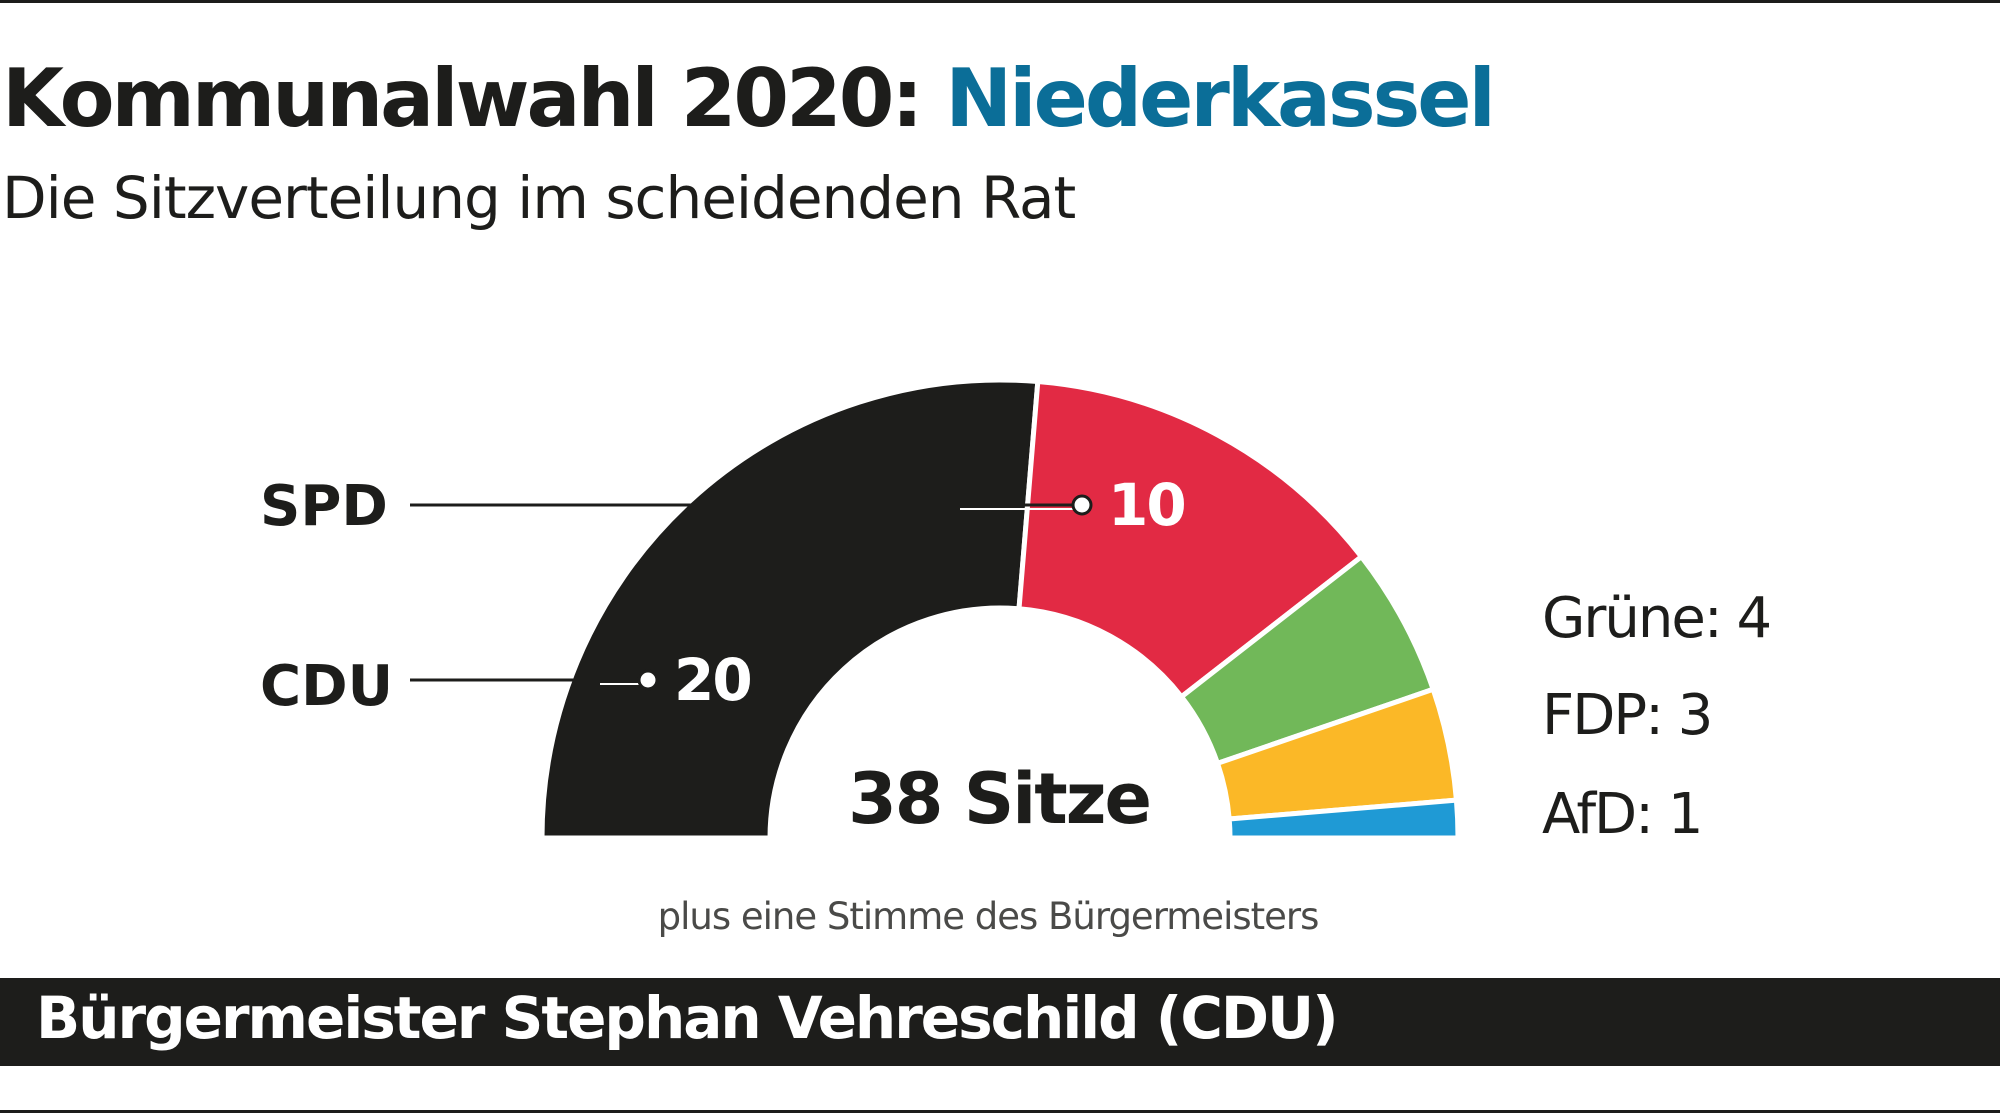  Describe the element at coordinates (1626, 715) in the screenshot. I see `fdp-label: FDP: 3` at that location.